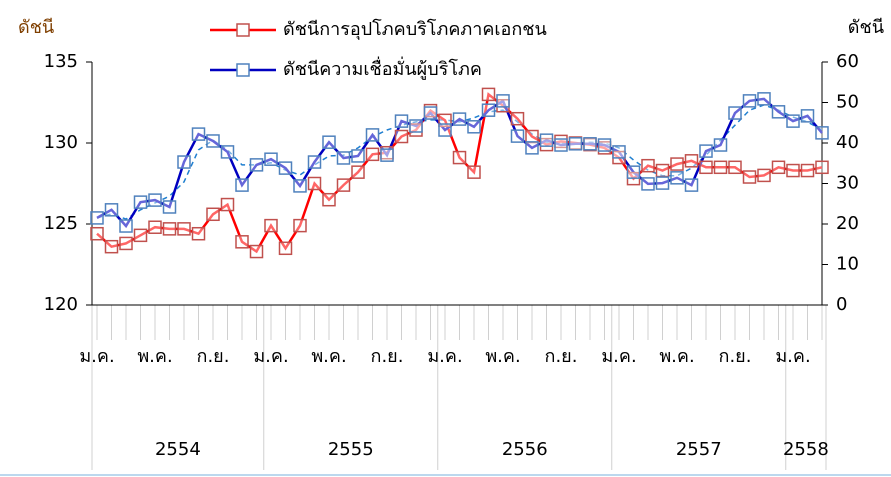  I want to click on y2-tick-label: 30, so click(847, 183).